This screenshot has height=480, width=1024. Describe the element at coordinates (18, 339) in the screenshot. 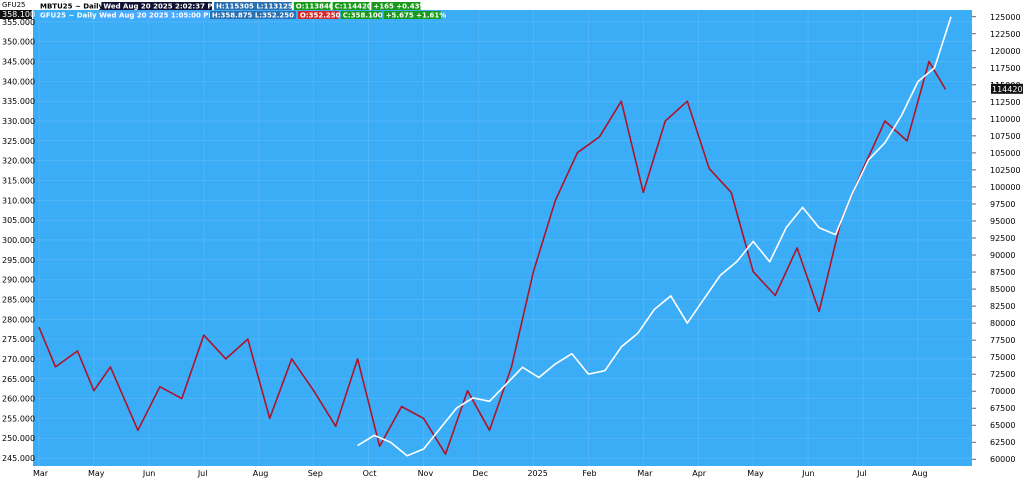

I see `left-axis-tick: 275.000` at that location.